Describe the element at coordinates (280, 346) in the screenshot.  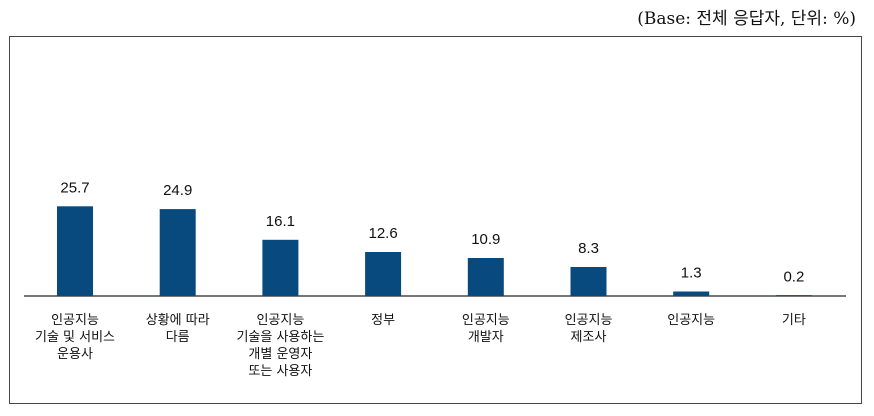
I see `category-label-2: 인공지능 기술을 사용하는 개별 운영자 또는 사용자` at that location.